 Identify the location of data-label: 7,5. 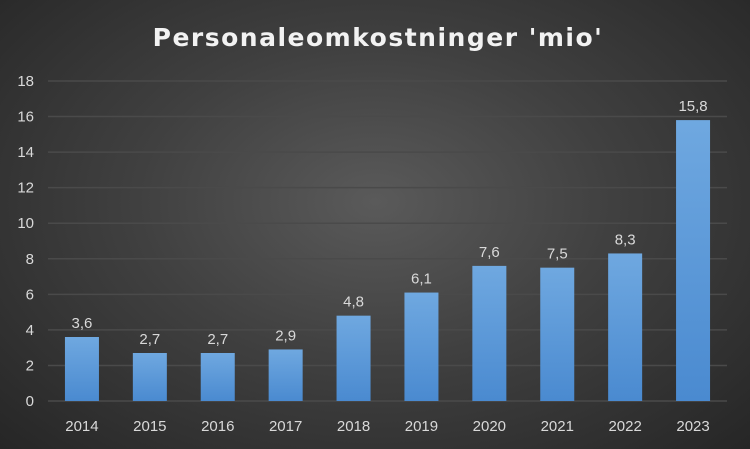
(557, 254).